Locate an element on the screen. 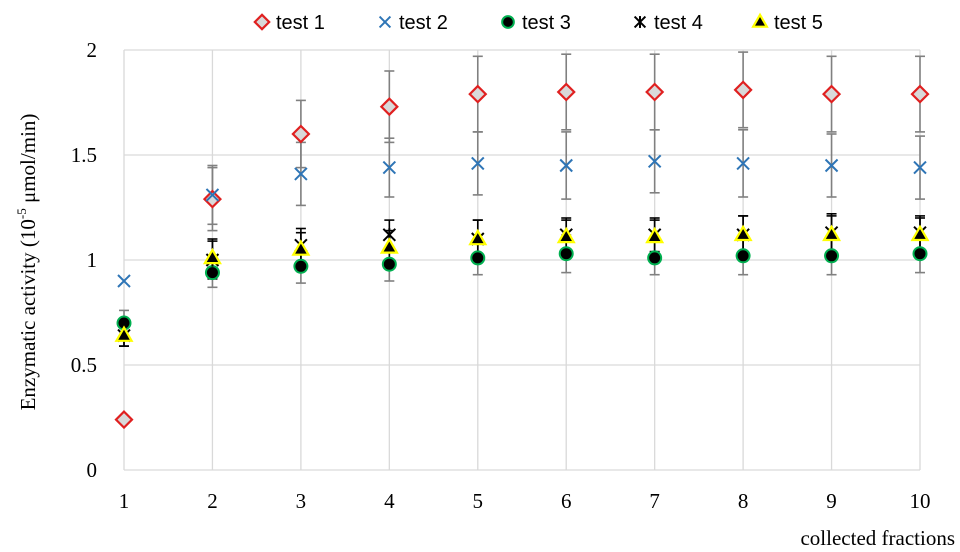 The height and width of the screenshot is (552, 960). y-axis-title-superscript: -5 is located at coordinates (21, 213).